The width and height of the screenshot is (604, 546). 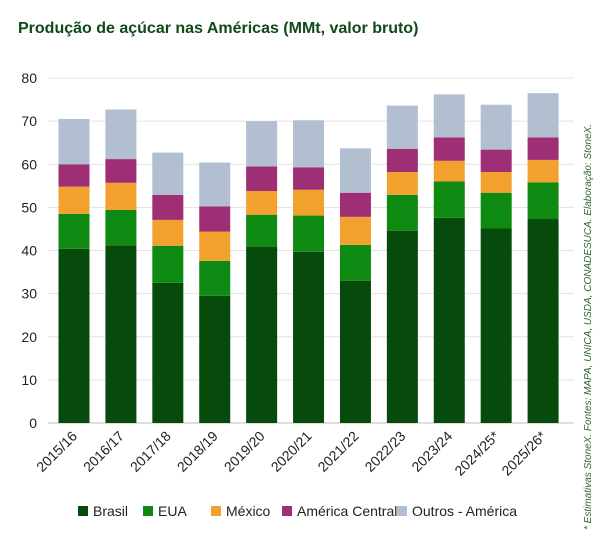 What do you see at coordinates (337, 451) in the screenshot?
I see `x-tick-label: 2021/22` at bounding box center [337, 451].